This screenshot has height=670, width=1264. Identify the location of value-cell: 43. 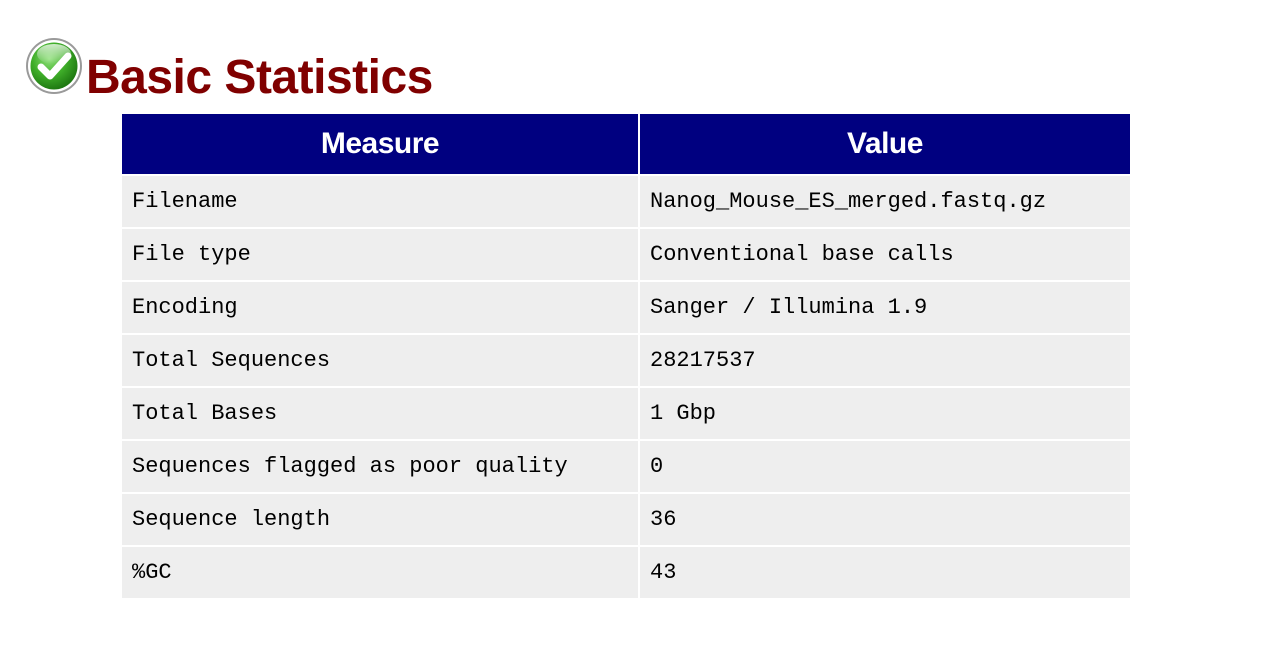
(885, 572).